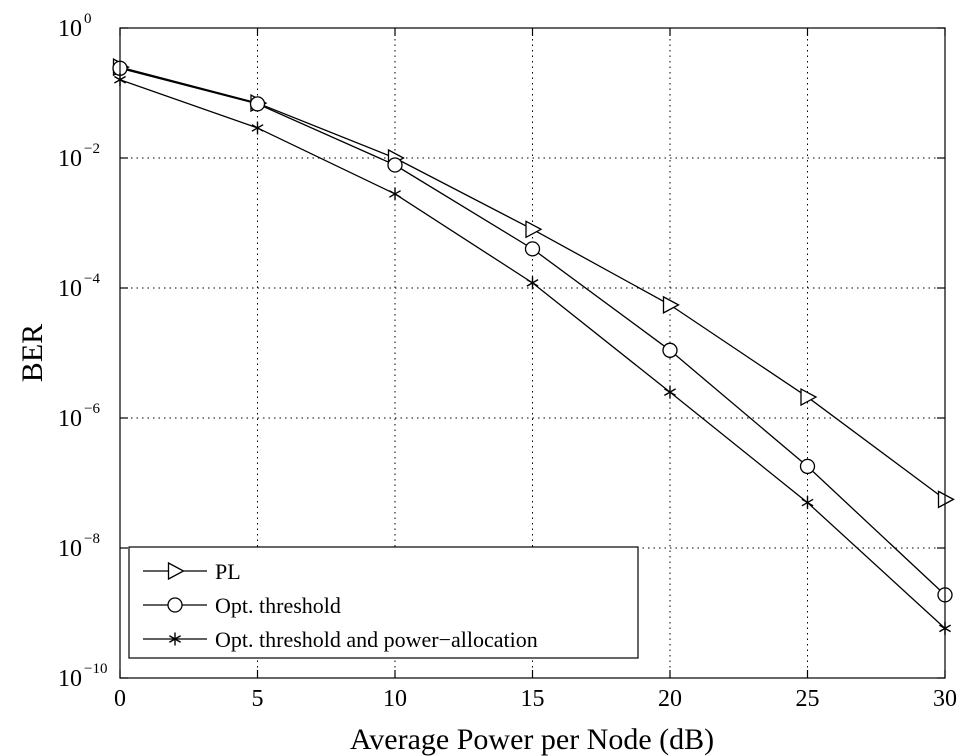 The image size is (961, 756). What do you see at coordinates (395, 699) in the screenshot?
I see `x-tick-label: 10` at bounding box center [395, 699].